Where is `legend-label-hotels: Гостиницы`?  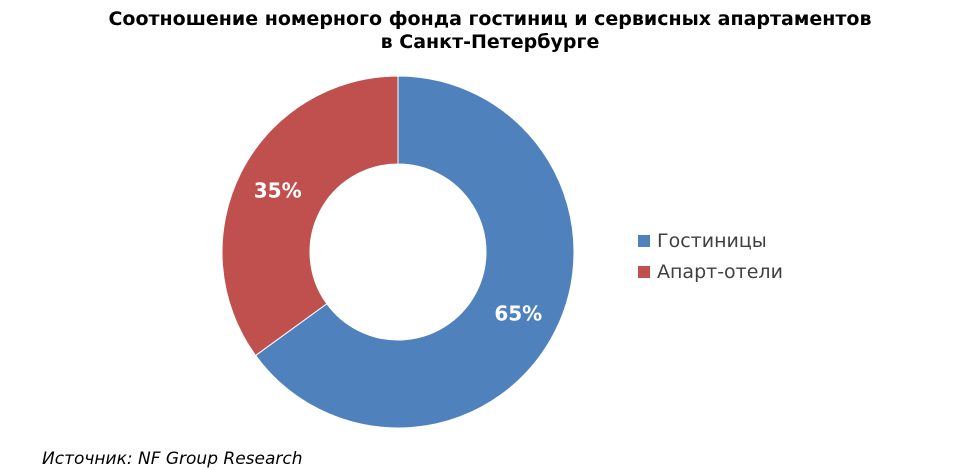 legend-label-hotels: Гостиницы is located at coordinates (712, 240).